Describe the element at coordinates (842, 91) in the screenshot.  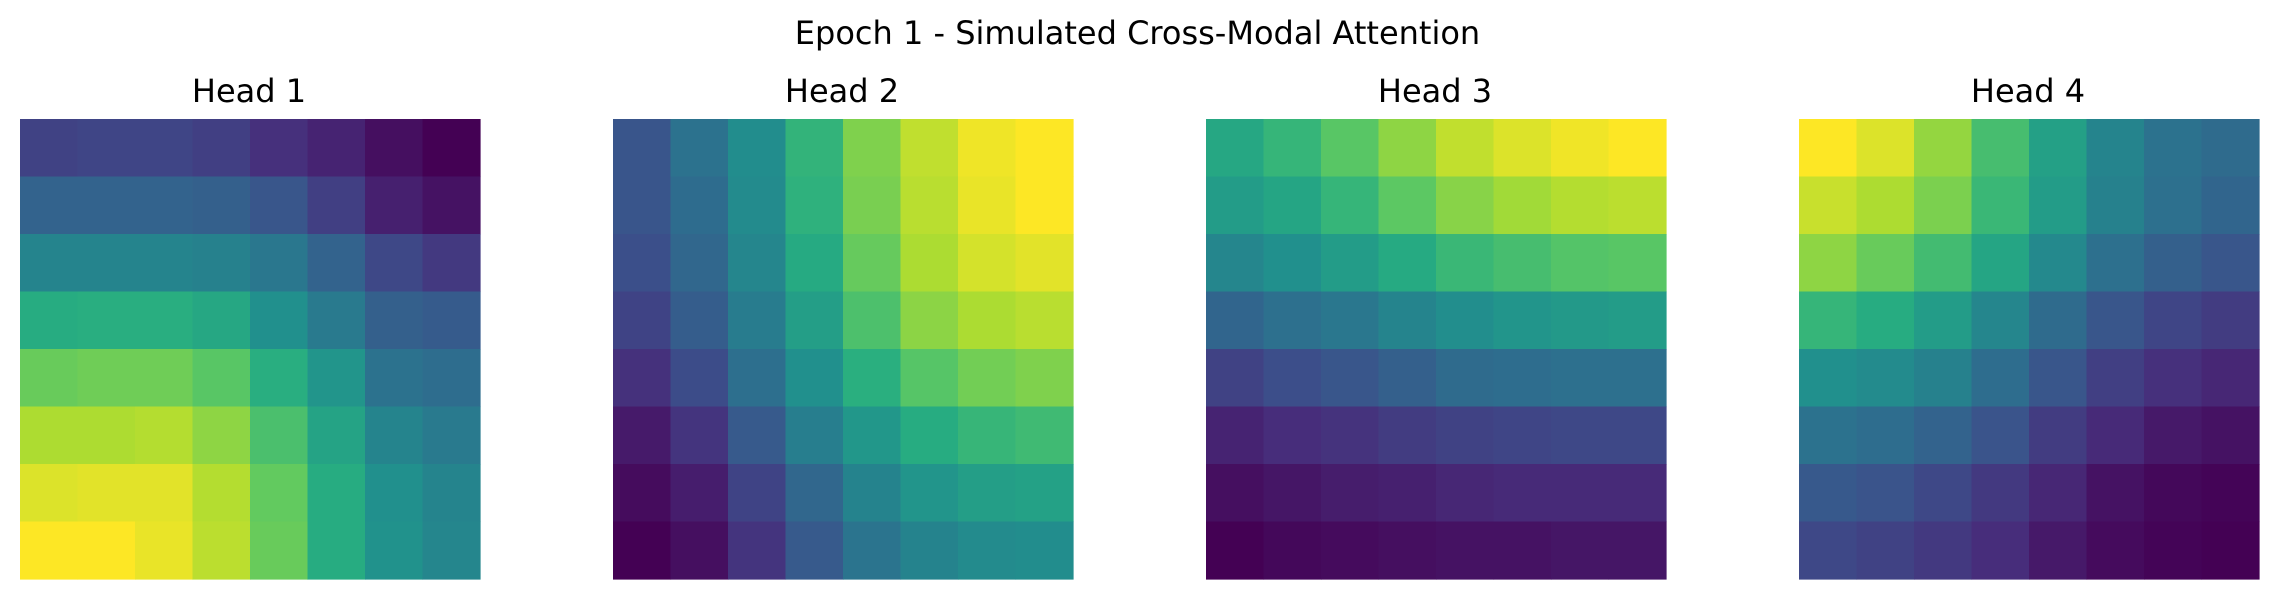
I see `subplot-title: Head 2` at that location.